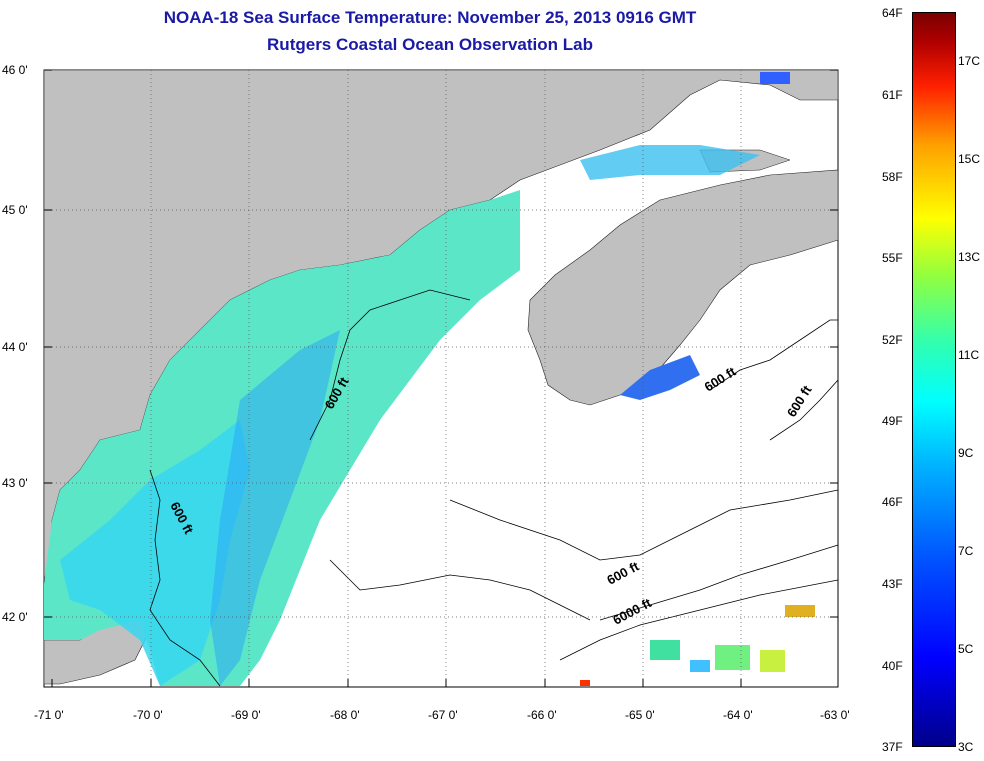  What do you see at coordinates (969, 159) in the screenshot?
I see `colorbar-c-label: 15C` at bounding box center [969, 159].